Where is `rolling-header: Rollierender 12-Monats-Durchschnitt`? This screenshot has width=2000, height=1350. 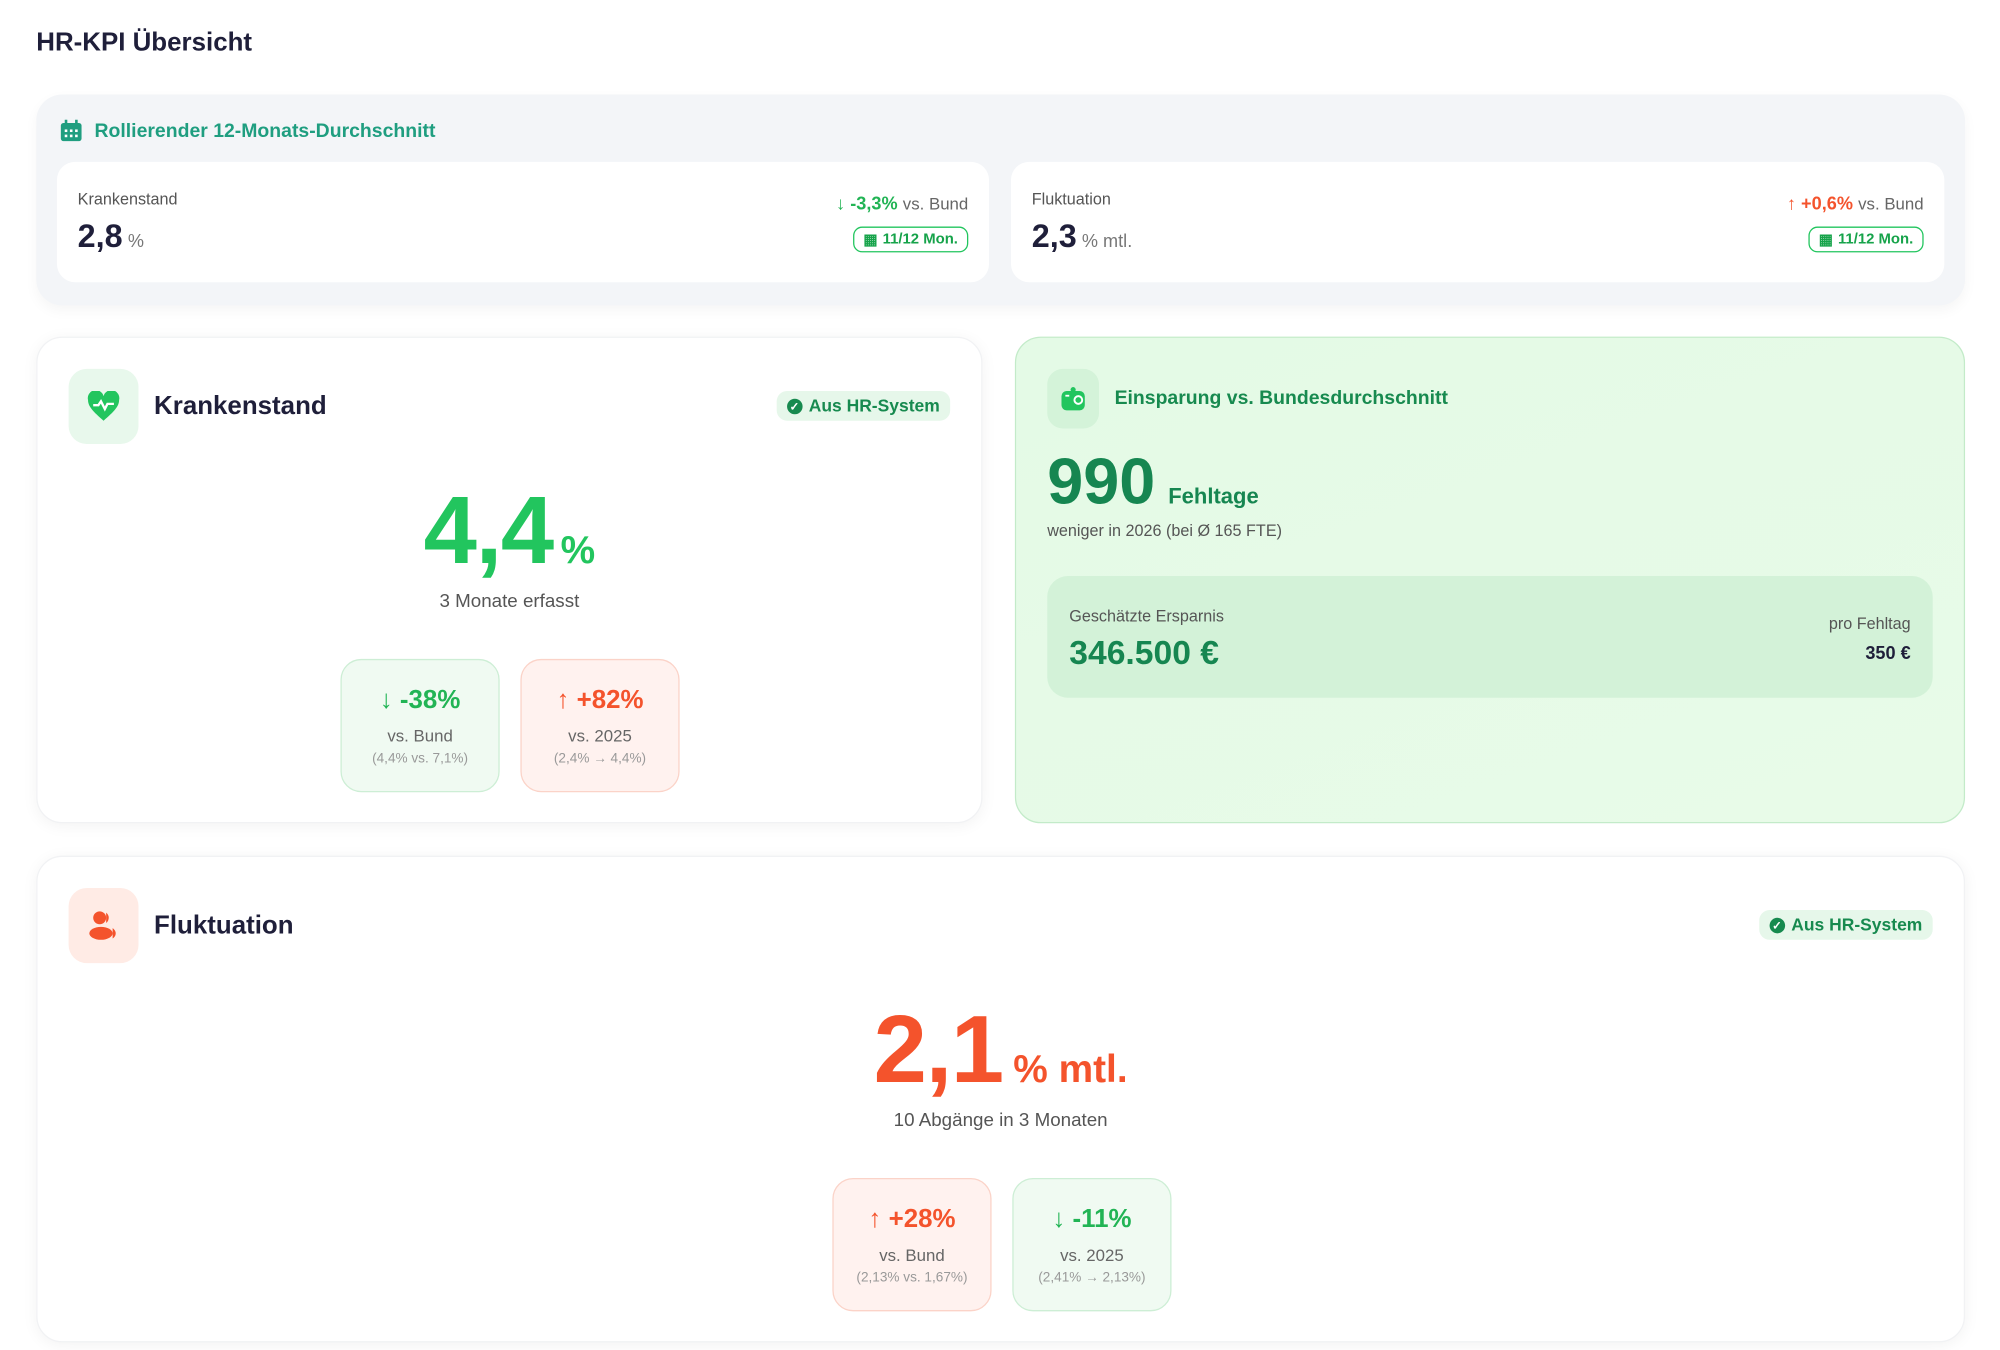
rolling-header: Rollierender 12-Monats-Durchschnitt is located at coordinates (248, 130).